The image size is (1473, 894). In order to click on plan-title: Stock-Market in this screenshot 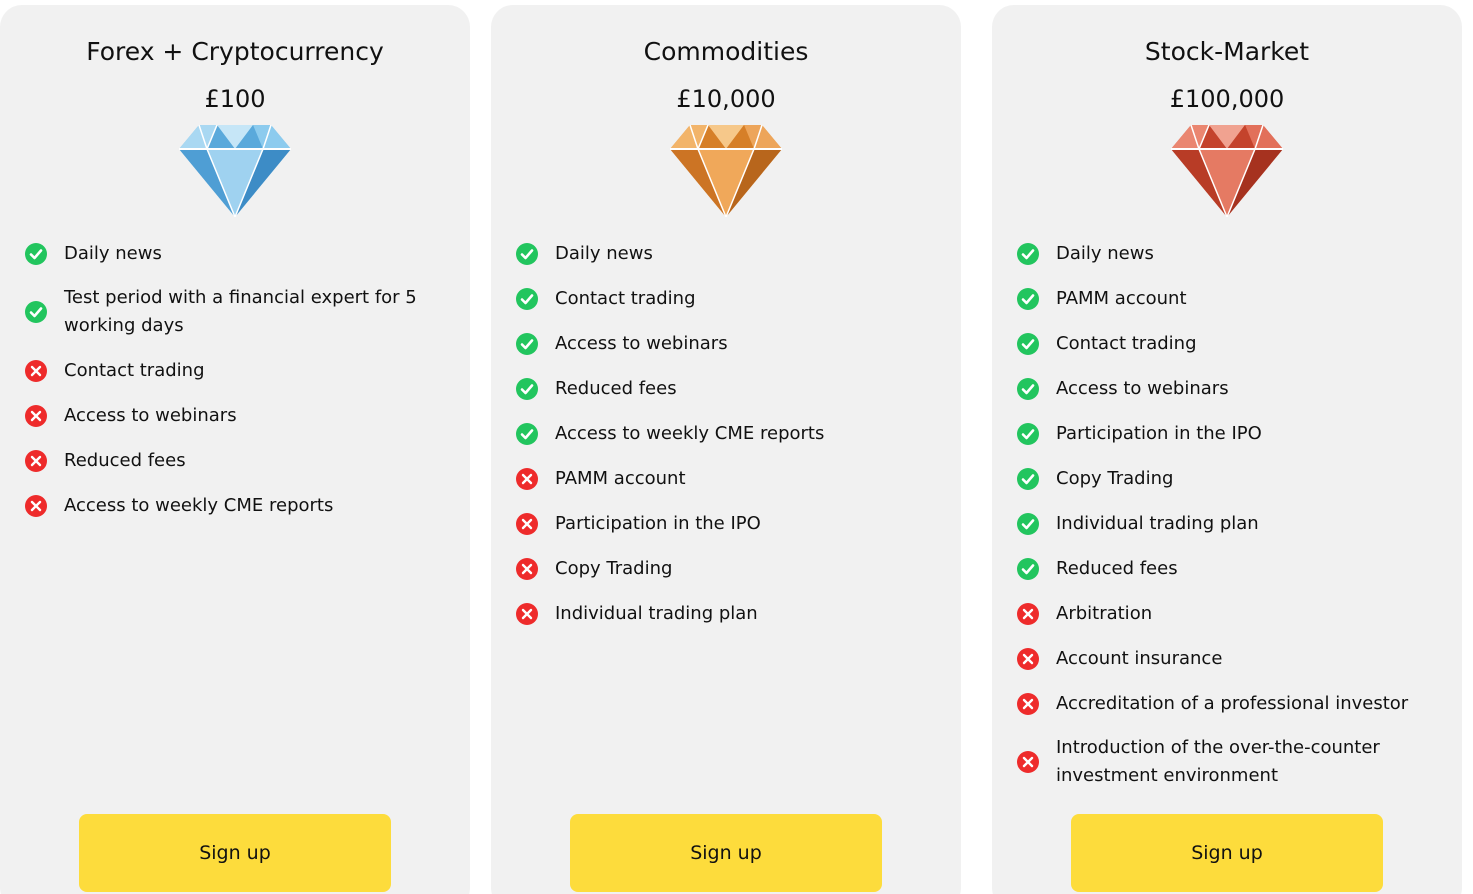, I will do `click(1227, 51)`.